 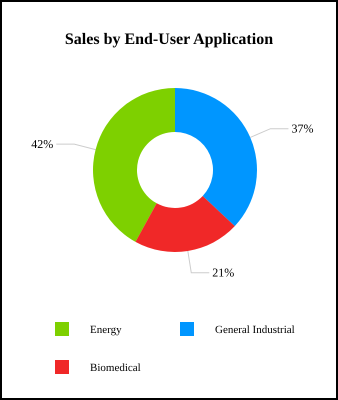 What do you see at coordinates (169, 39) in the screenshot?
I see `chart-title: Sales by End-User Application` at bounding box center [169, 39].